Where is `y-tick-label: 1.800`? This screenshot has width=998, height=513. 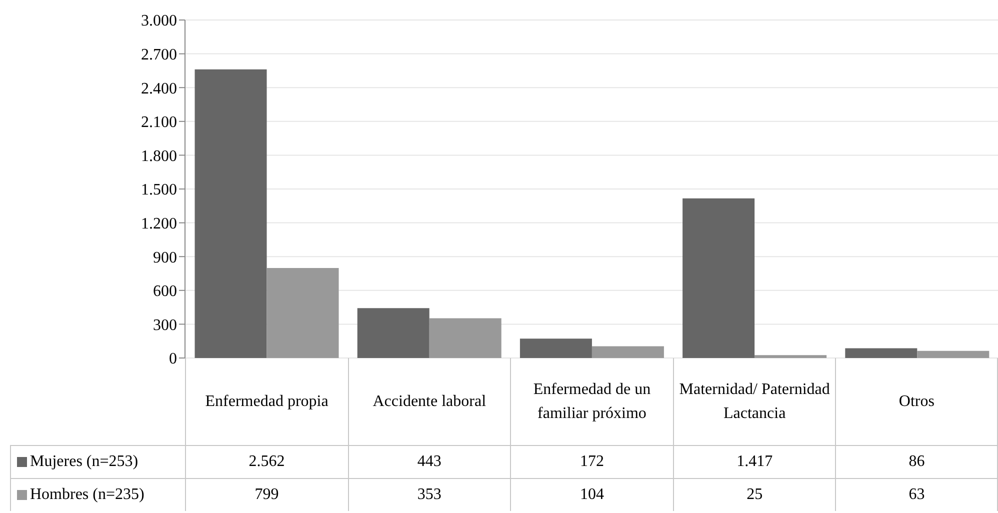
y-tick-label: 1.800 is located at coordinates (159, 156).